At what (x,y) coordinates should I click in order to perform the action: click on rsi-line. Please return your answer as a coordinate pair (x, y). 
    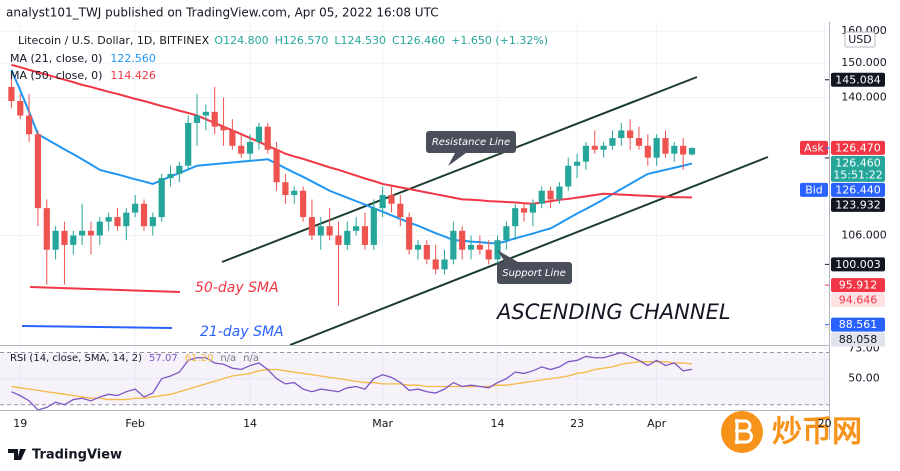
    Looking at the image, I should click on (352, 380).